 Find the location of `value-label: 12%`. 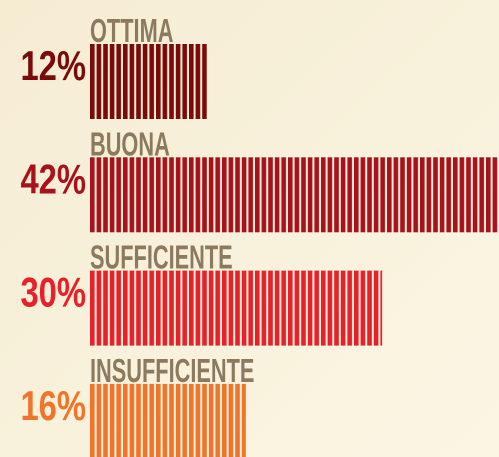

value-label: 12% is located at coordinates (53, 65).